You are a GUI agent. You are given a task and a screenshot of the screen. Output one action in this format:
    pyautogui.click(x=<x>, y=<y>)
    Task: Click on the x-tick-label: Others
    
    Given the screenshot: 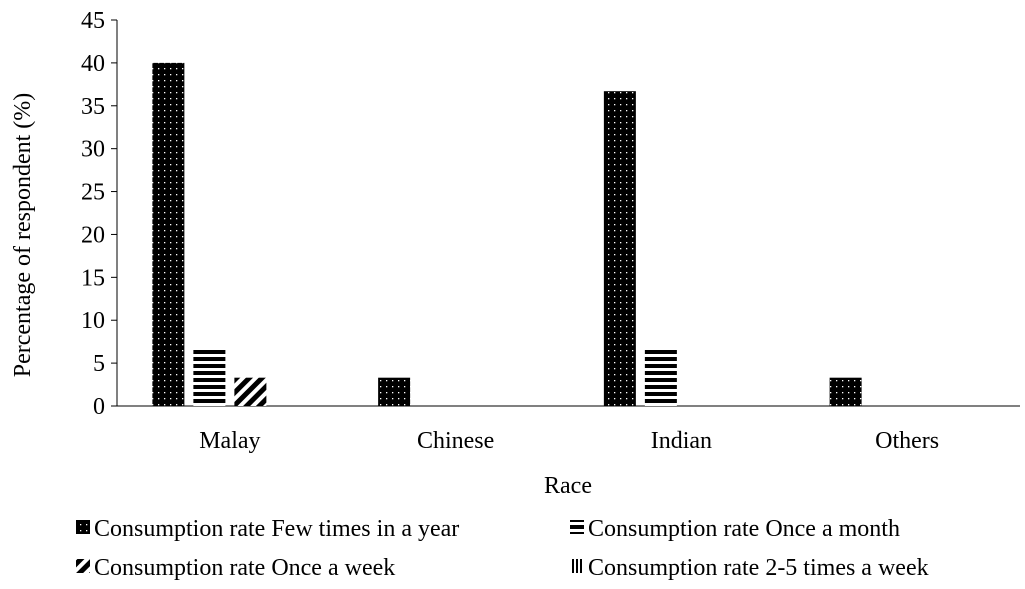 What is the action you would take?
    pyautogui.click(x=907, y=441)
    